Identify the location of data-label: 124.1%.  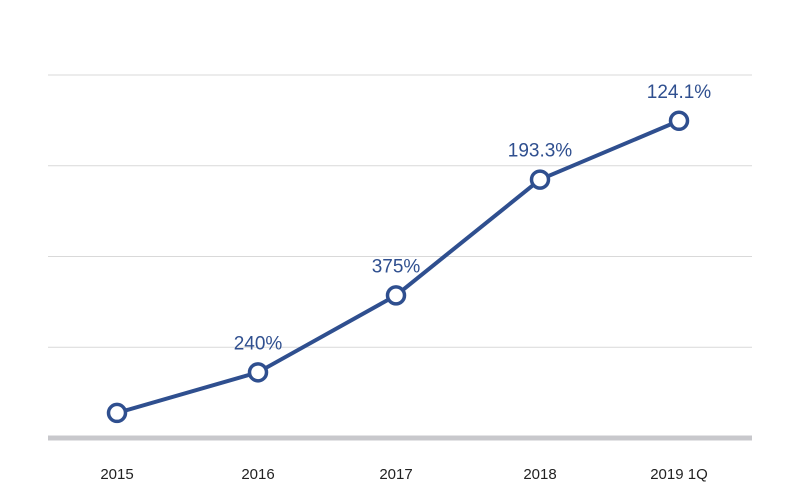
(679, 92).